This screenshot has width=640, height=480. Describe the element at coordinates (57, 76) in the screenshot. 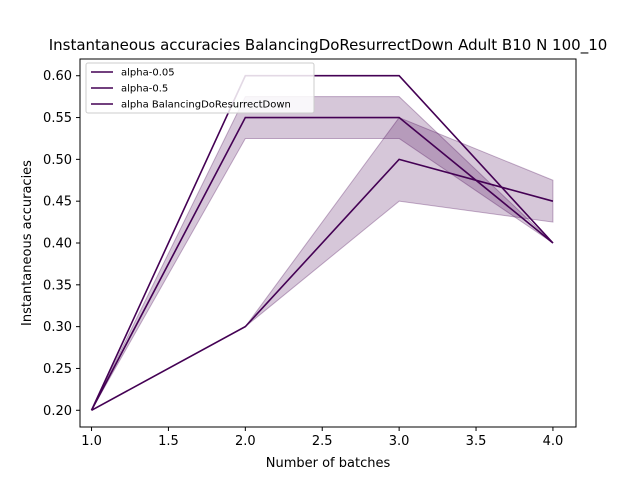

I see `y-tick-label: 0.60` at that location.